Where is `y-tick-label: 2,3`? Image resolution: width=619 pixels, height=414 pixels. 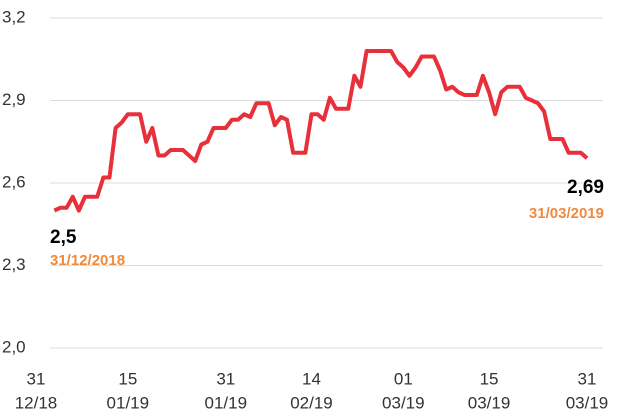 y-tick-label: 2,3 is located at coordinates (14, 264).